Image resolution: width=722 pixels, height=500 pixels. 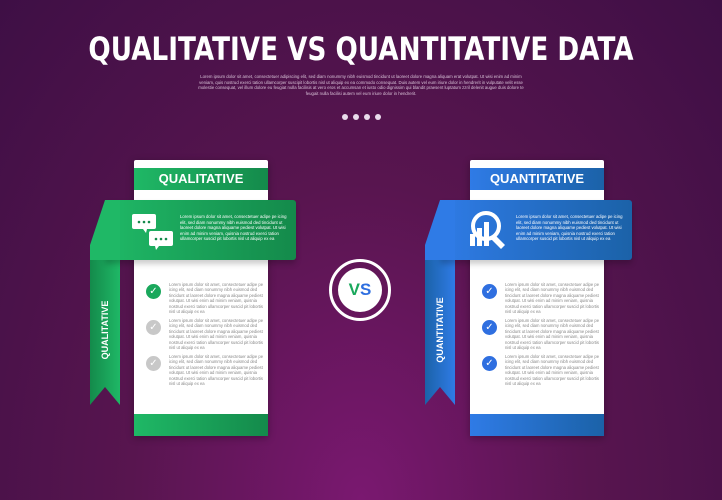 What do you see at coordinates (537, 425) in the screenshot?
I see `quantitative-footer` at bounding box center [537, 425].